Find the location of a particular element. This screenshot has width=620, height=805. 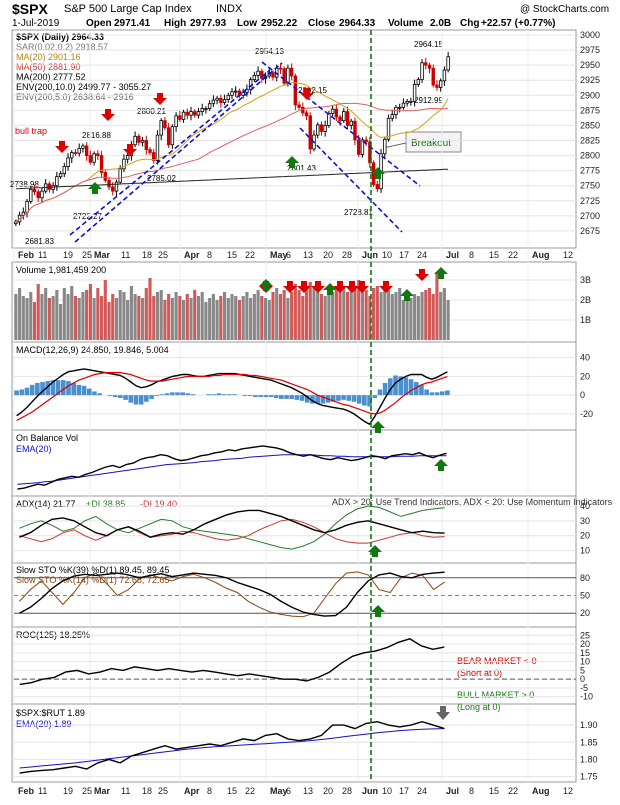

day-label-bottom: 22 is located at coordinates (250, 791).